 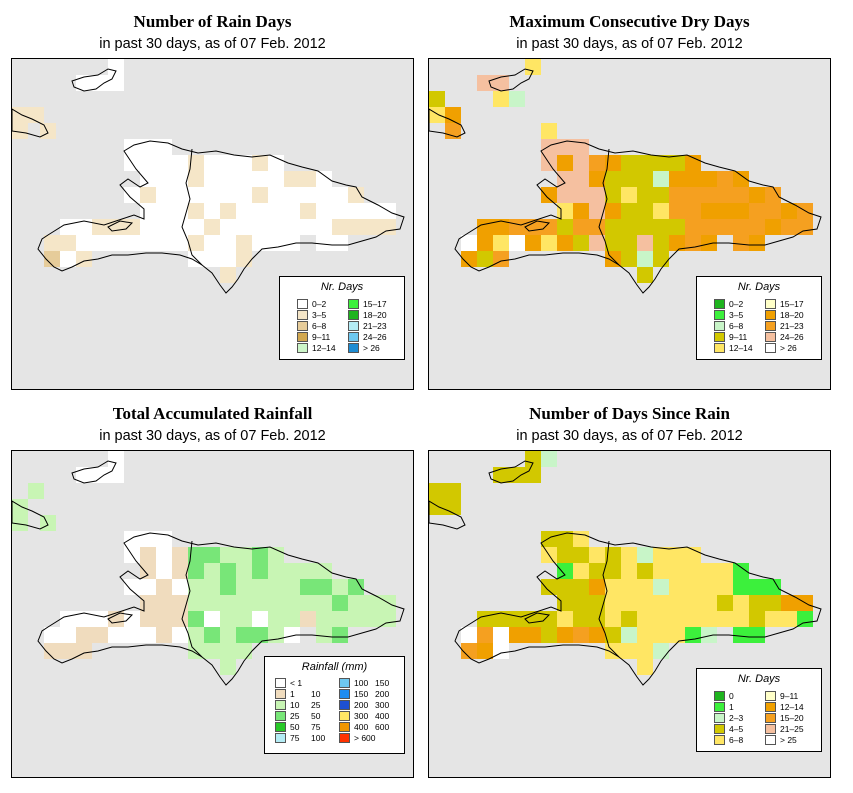 What do you see at coordinates (334, 667) in the screenshot?
I see `legend-title: Rainfall (mm)` at bounding box center [334, 667].